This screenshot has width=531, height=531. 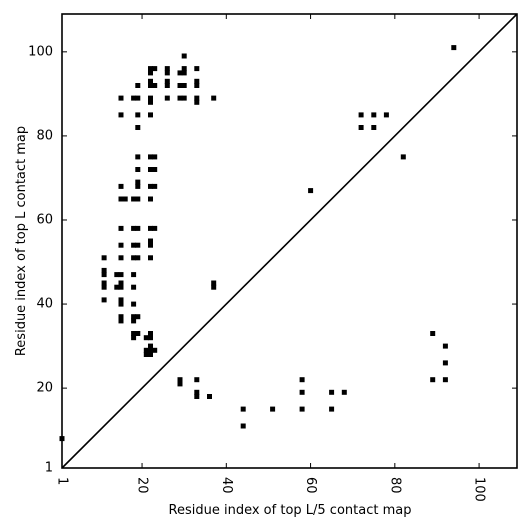 I want to click on x-tick-label: 60, so click(x=310, y=485).